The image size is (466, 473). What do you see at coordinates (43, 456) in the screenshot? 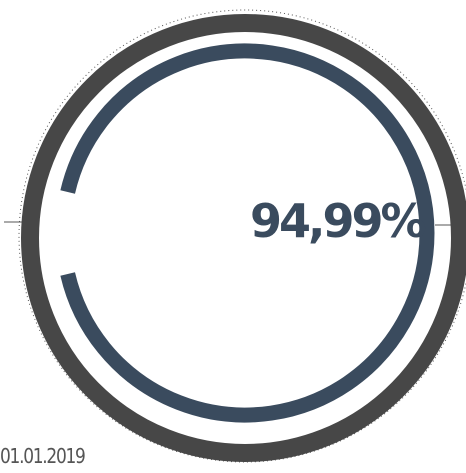
I see `date-label: 01.01.2019` at bounding box center [43, 456].